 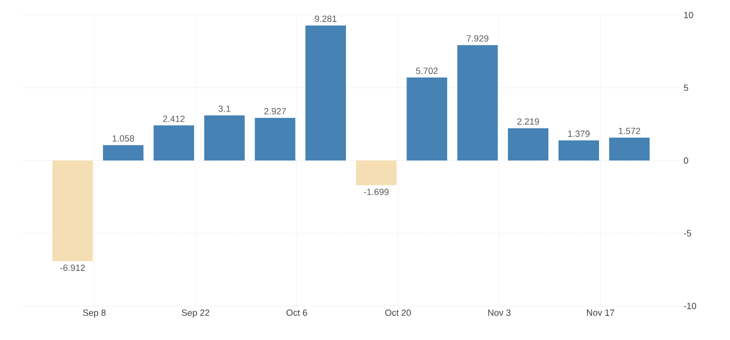 I want to click on data-label: 2.927, so click(x=275, y=111).